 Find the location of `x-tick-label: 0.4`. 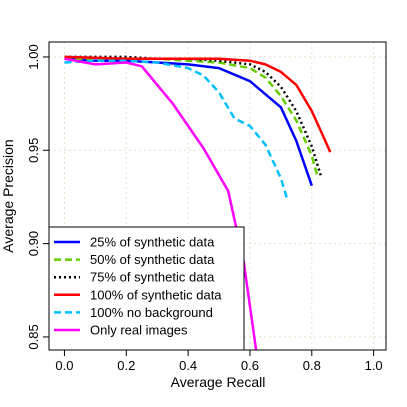

x-tick-label: 0.4 is located at coordinates (188, 365).